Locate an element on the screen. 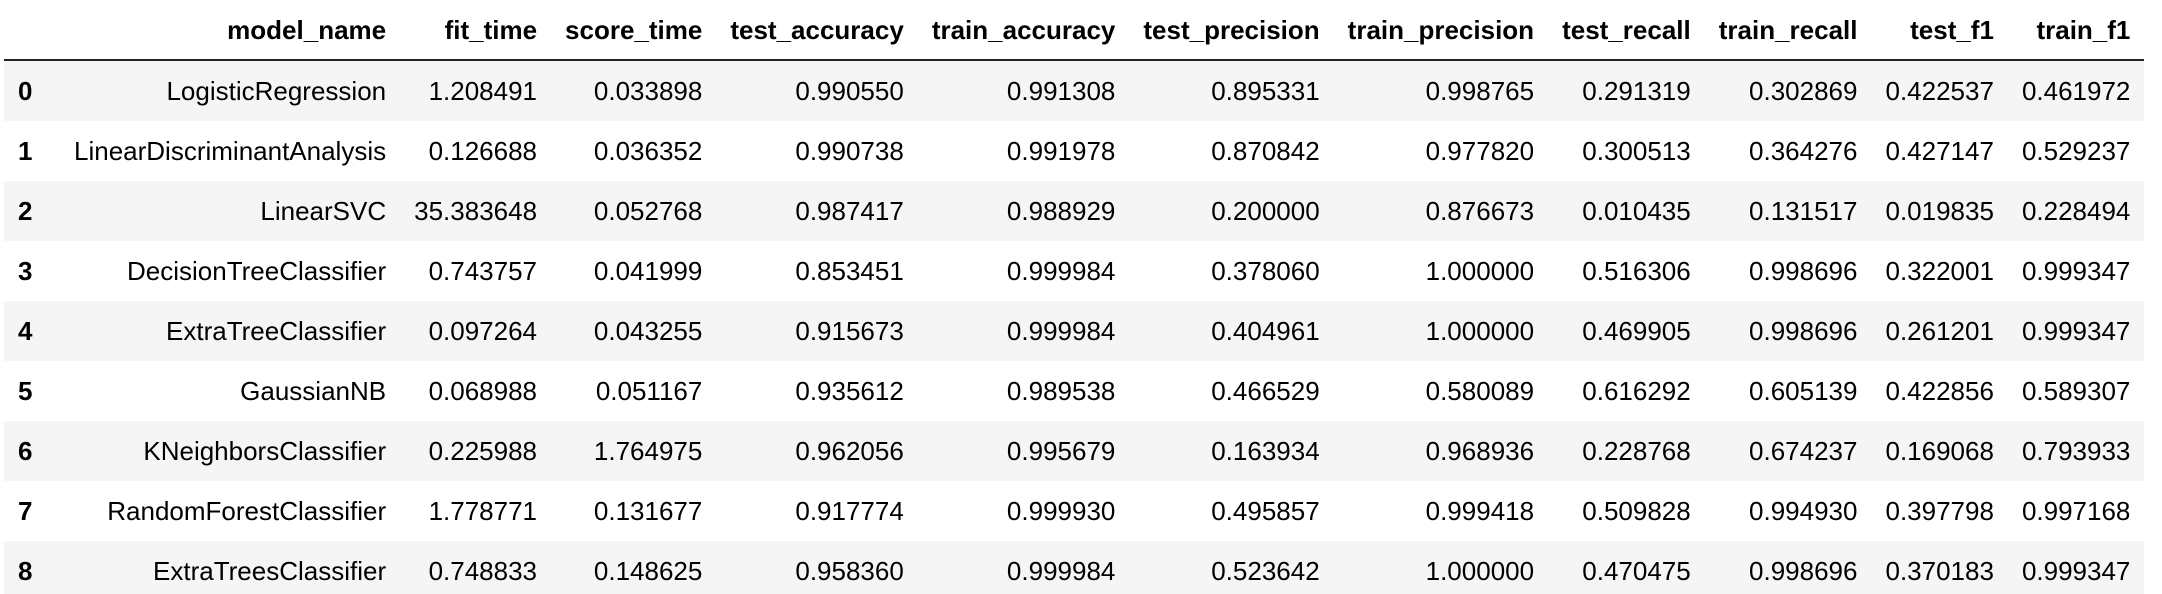 Image resolution: width=2162 pixels, height=594 pixels. cell-train-recall: 0.994930 is located at coordinates (1803, 511).